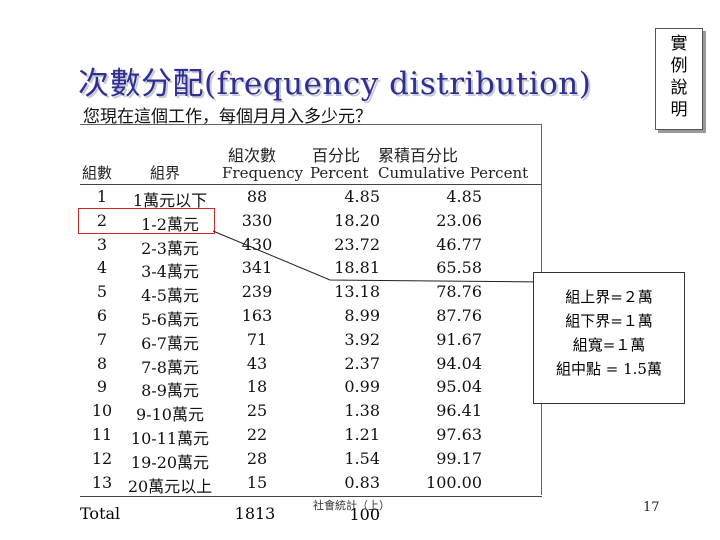 Image resolution: width=720 pixels, height=540 pixels. What do you see at coordinates (459, 434) in the screenshot?
I see `cumulative-percent-cell: 97.63` at bounding box center [459, 434].